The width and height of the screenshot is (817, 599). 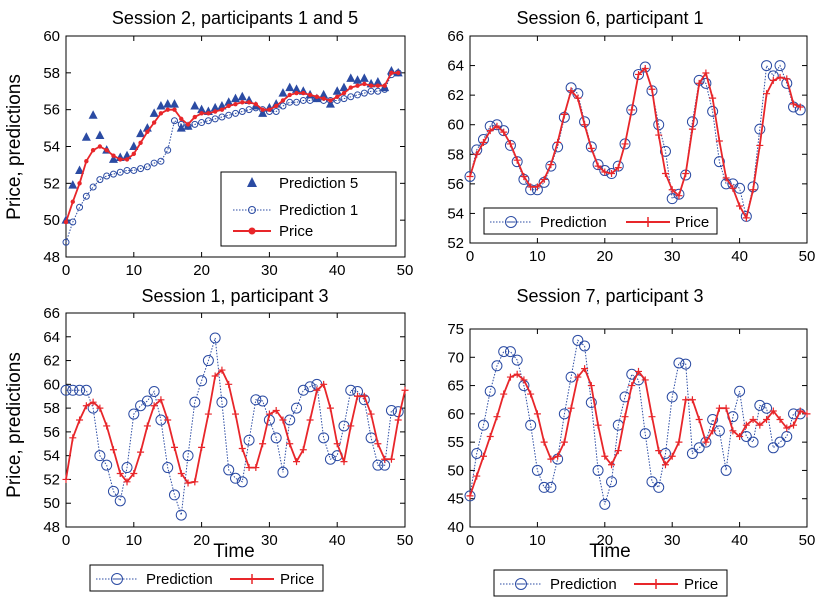 I want to click on y-tick-label: 48, so click(x=51, y=527).